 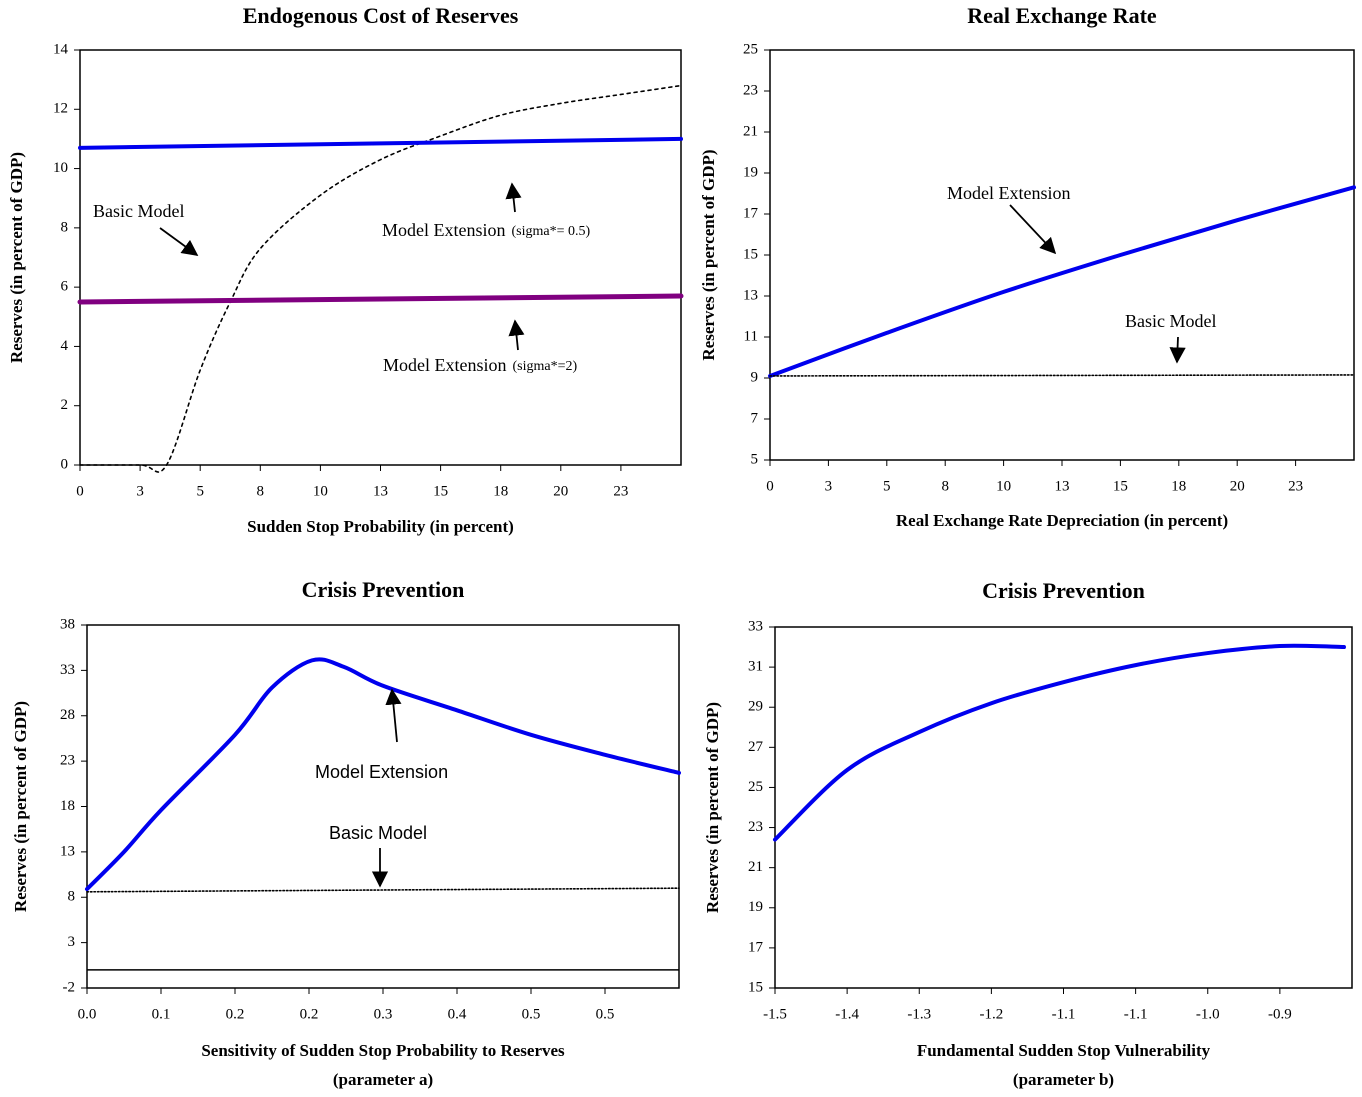 I want to click on annotation-note: (sigma*= 0.5), so click(x=551, y=231).